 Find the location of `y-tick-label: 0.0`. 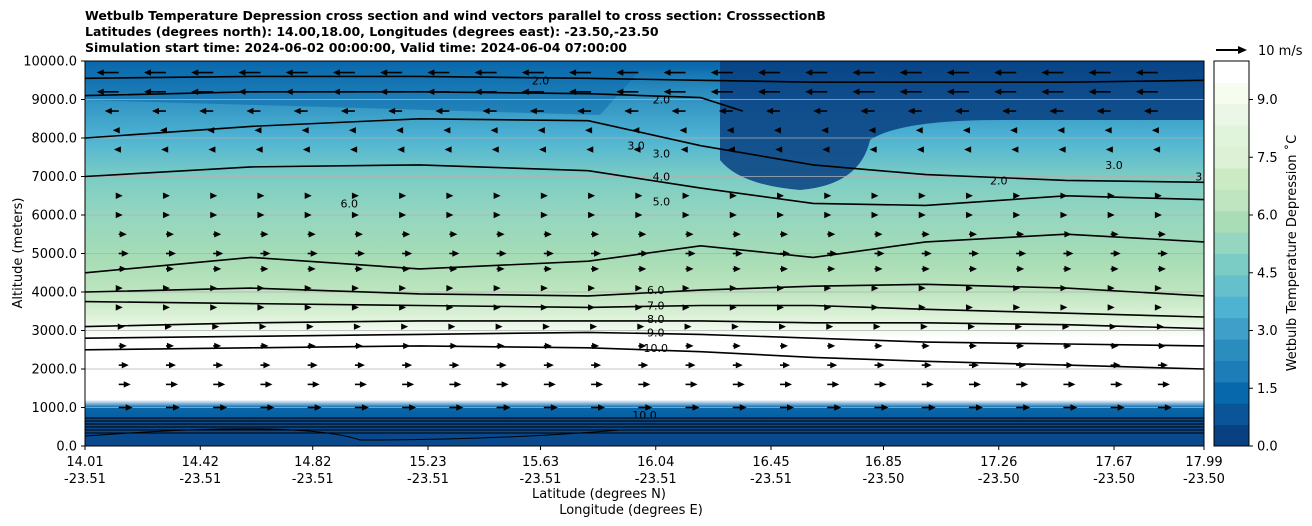

y-tick-label: 0.0 is located at coordinates (66, 447).